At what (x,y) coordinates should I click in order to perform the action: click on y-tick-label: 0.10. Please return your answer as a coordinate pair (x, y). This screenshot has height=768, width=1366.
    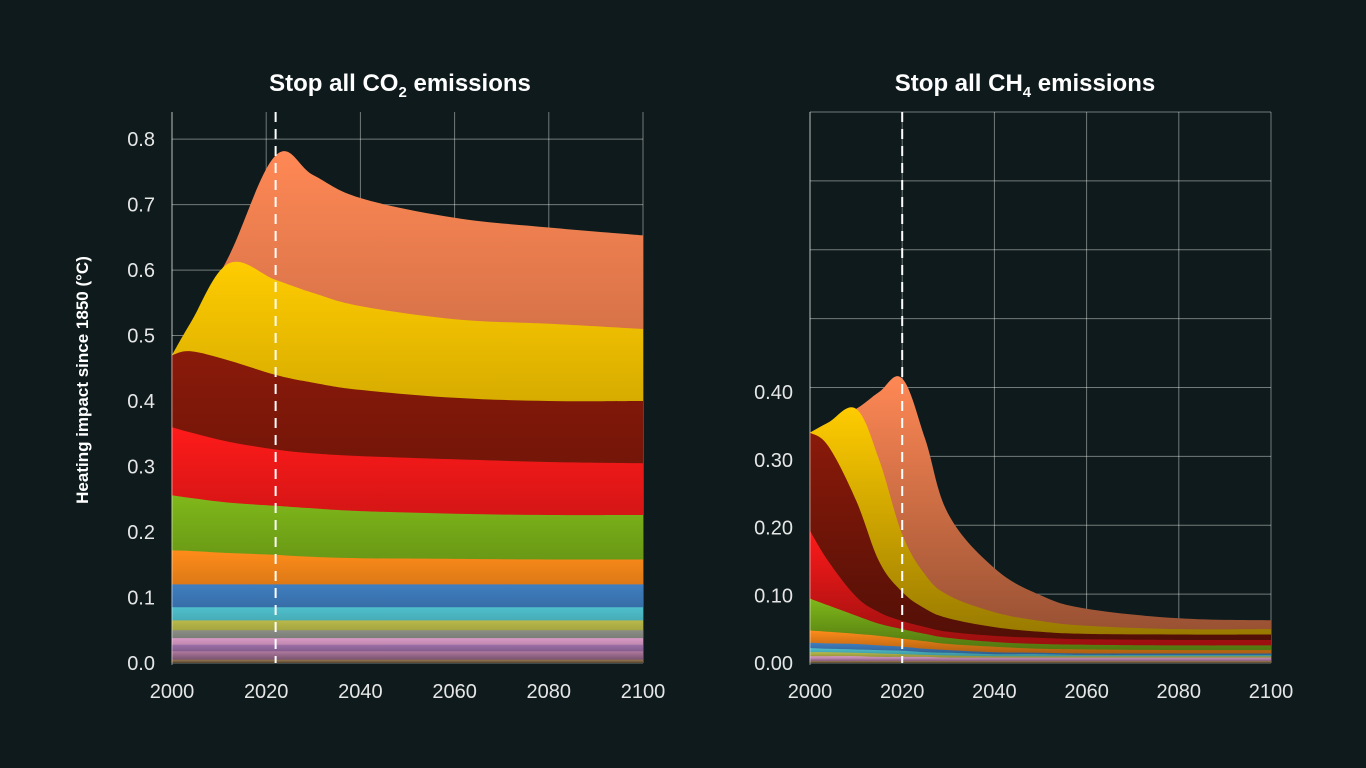
    Looking at the image, I should click on (773, 596).